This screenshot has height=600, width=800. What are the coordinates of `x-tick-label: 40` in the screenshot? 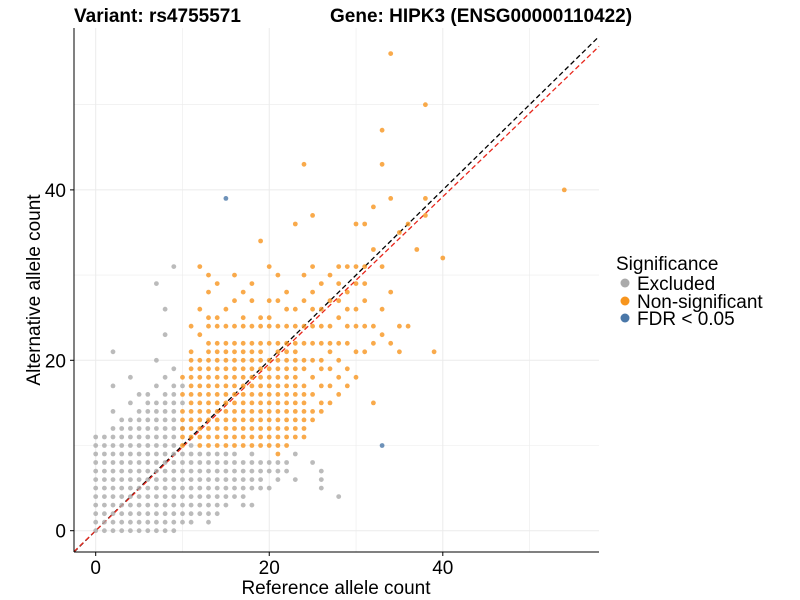 It's located at (442, 568).